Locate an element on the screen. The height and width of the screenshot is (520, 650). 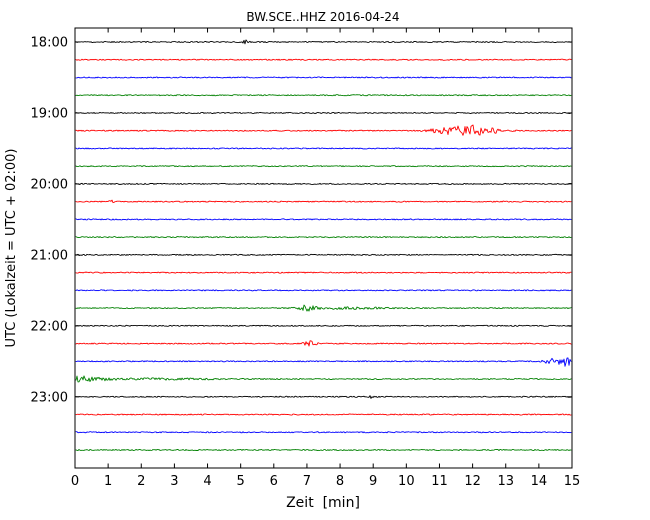
trace-19:00 is located at coordinates (323, 112).